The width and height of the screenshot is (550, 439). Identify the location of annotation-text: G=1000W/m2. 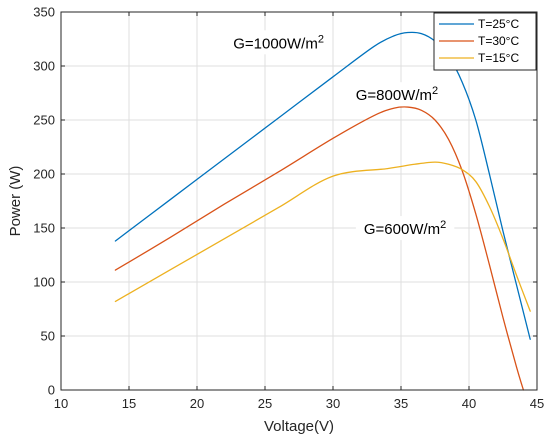
(278, 42).